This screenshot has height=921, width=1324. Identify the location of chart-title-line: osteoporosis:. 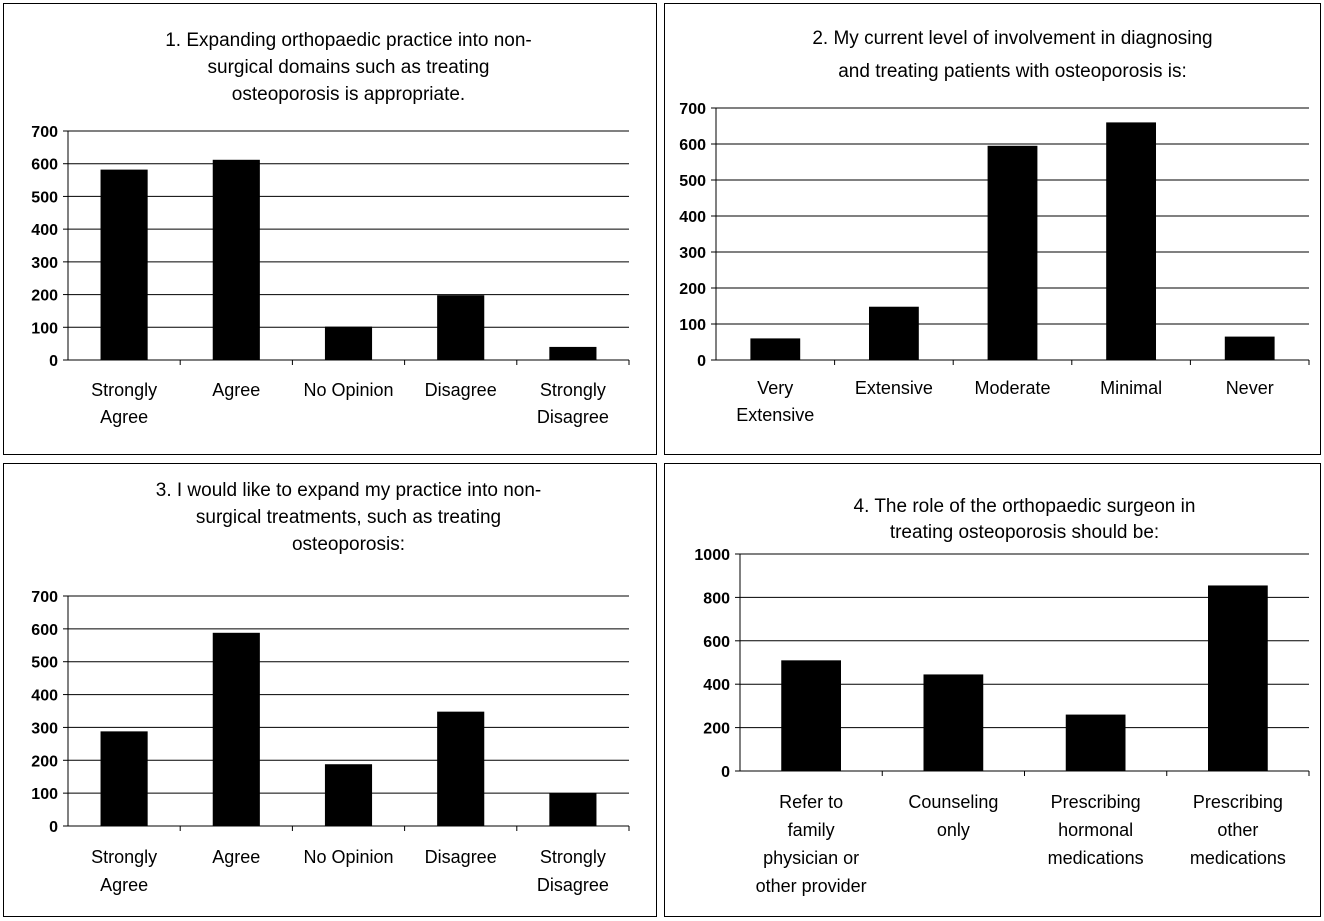
(348, 544).